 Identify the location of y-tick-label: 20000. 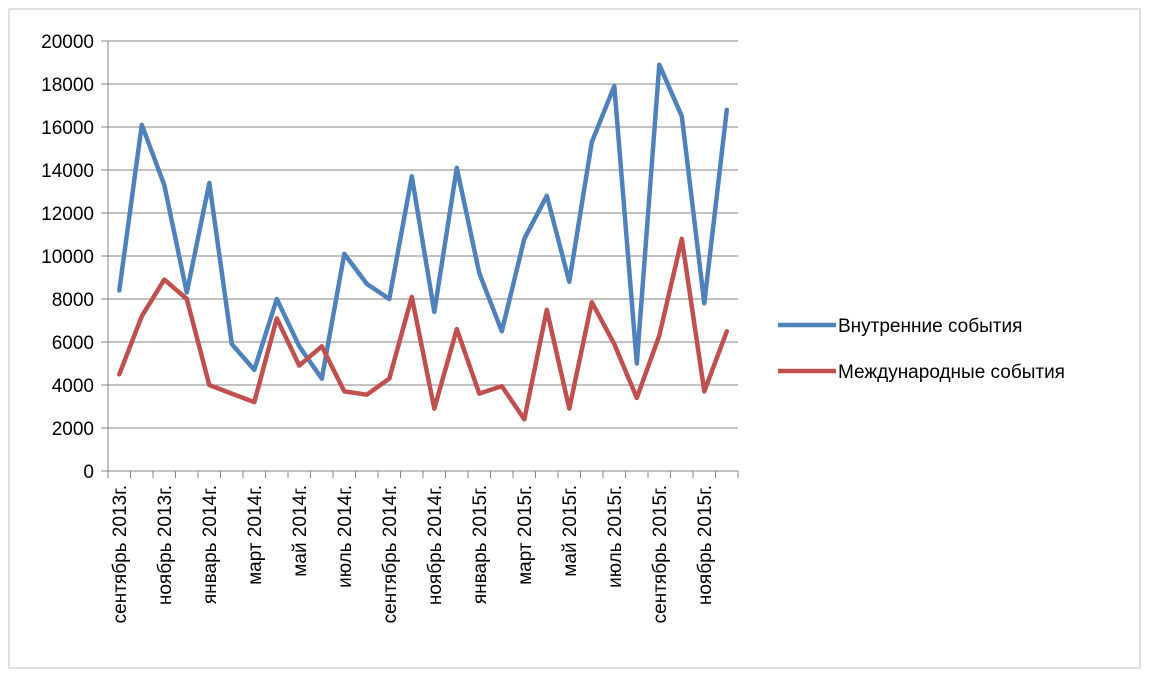
(67, 42).